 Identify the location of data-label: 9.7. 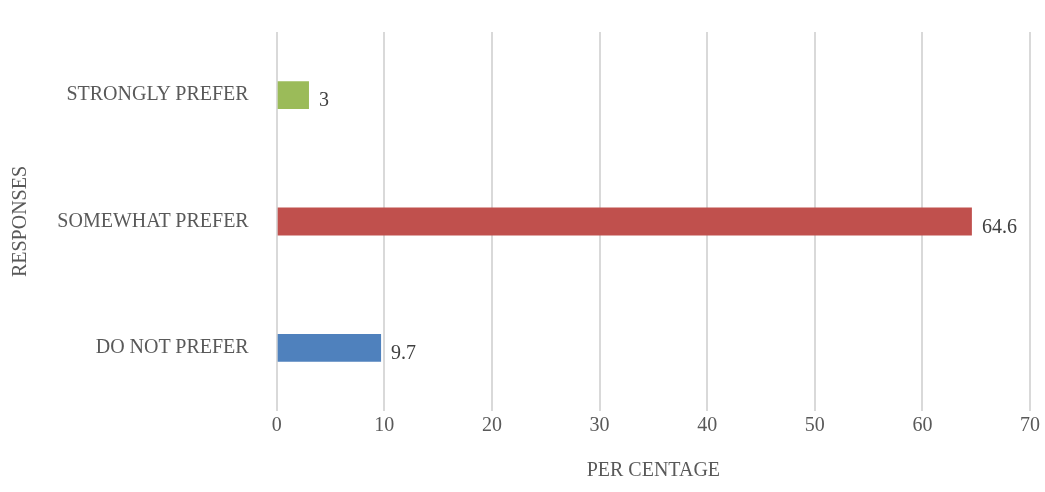
(404, 352).